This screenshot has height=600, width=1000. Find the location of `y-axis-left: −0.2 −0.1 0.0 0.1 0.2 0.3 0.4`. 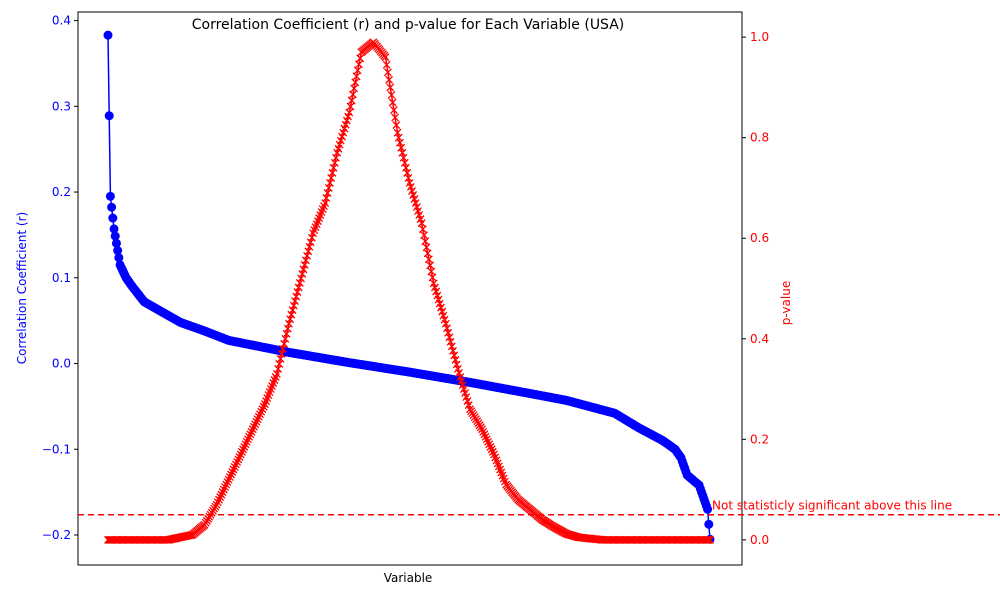

y-axis-left: −0.2 −0.1 0.0 0.1 0.2 0.3 0.4 is located at coordinates (60, 278).